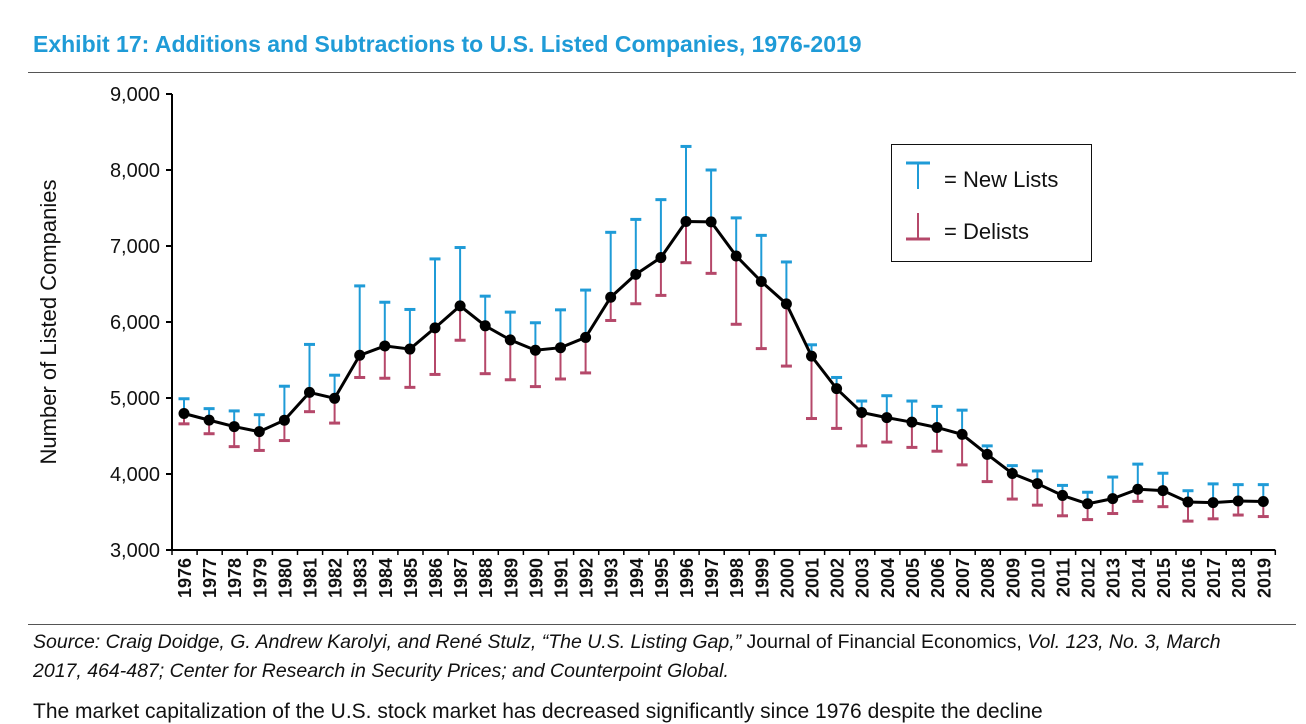  I want to click on x-tick-label: 1976, so click(185, 578).